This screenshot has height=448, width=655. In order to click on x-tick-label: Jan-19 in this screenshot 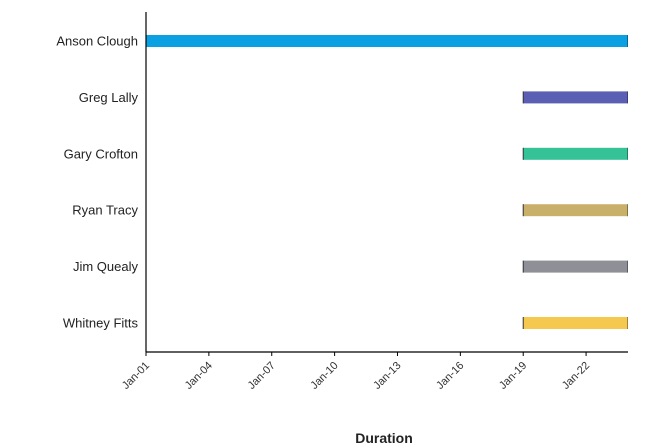, I will do `click(513, 376)`.